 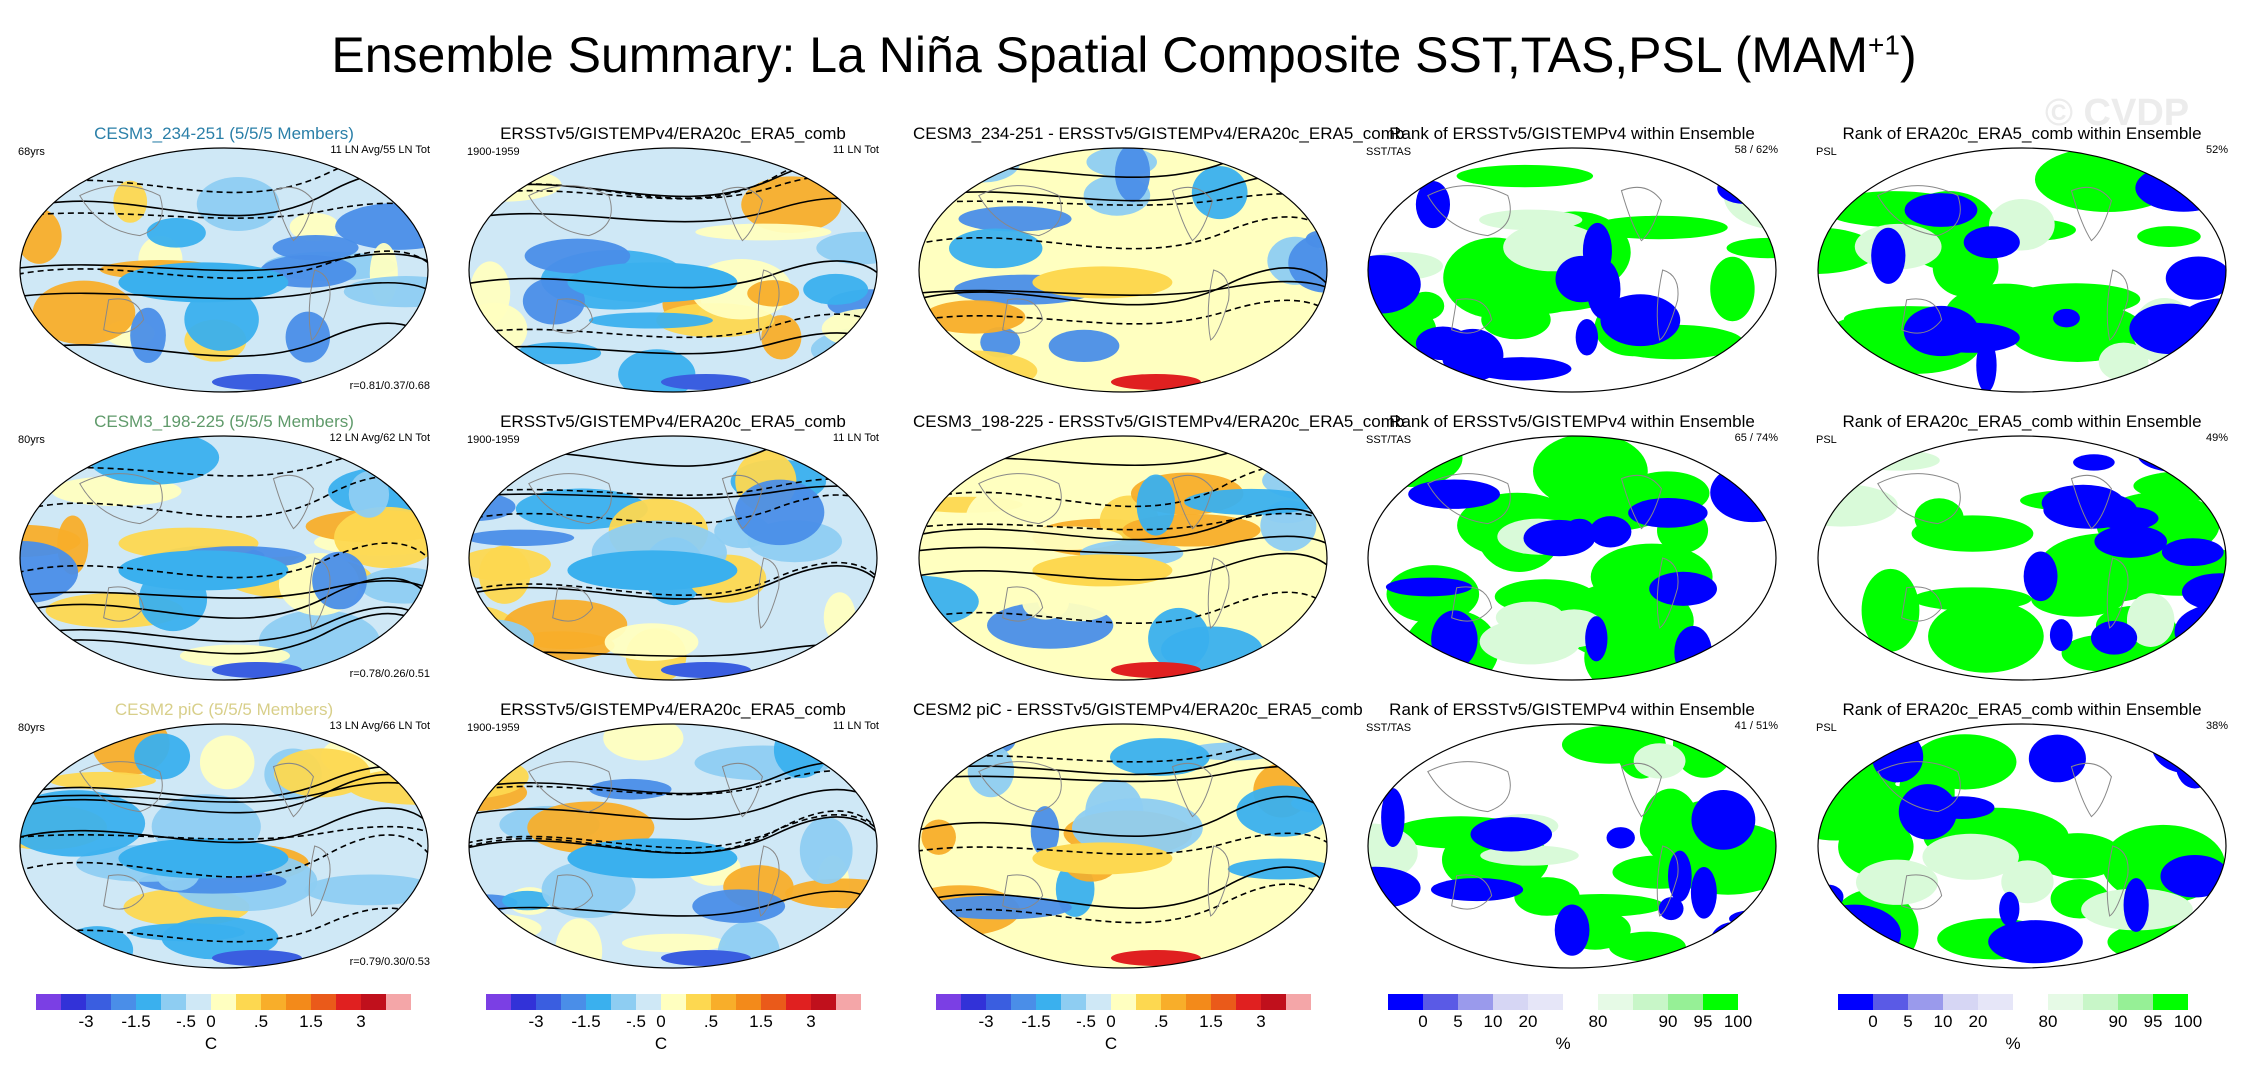 What do you see at coordinates (1943, 1021) in the screenshot?
I see `colorbar-tick-label: 10` at bounding box center [1943, 1021].